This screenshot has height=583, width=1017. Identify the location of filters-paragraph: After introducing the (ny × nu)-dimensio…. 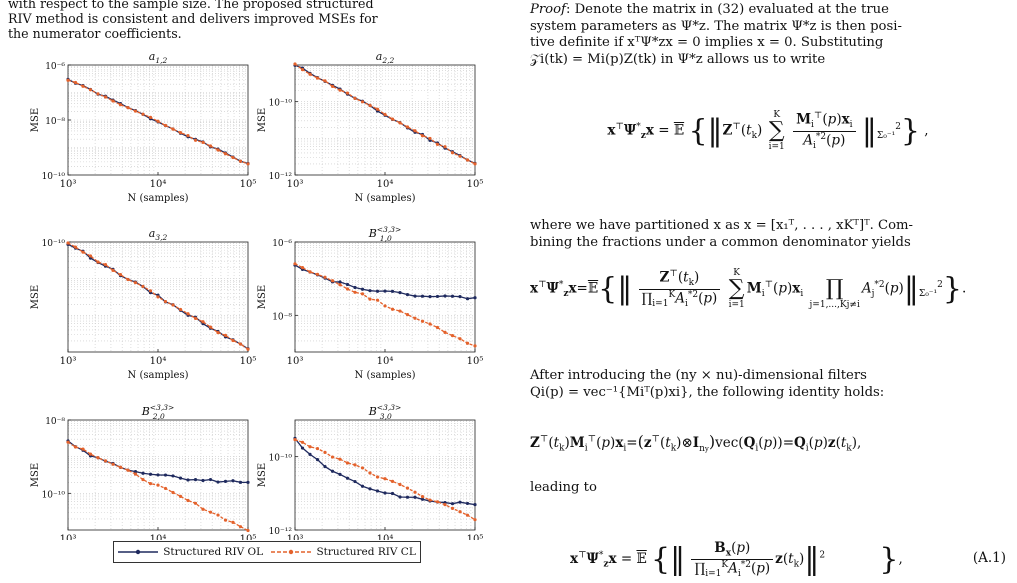
(768, 384).